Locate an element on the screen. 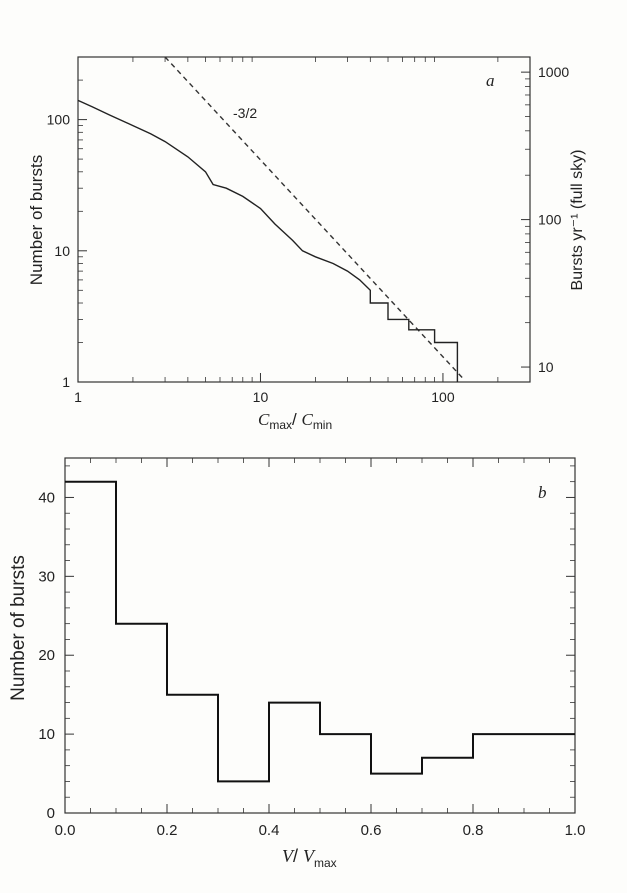 This screenshot has width=627, height=893. a-y2-tick-label: 10 is located at coordinates (546, 367).